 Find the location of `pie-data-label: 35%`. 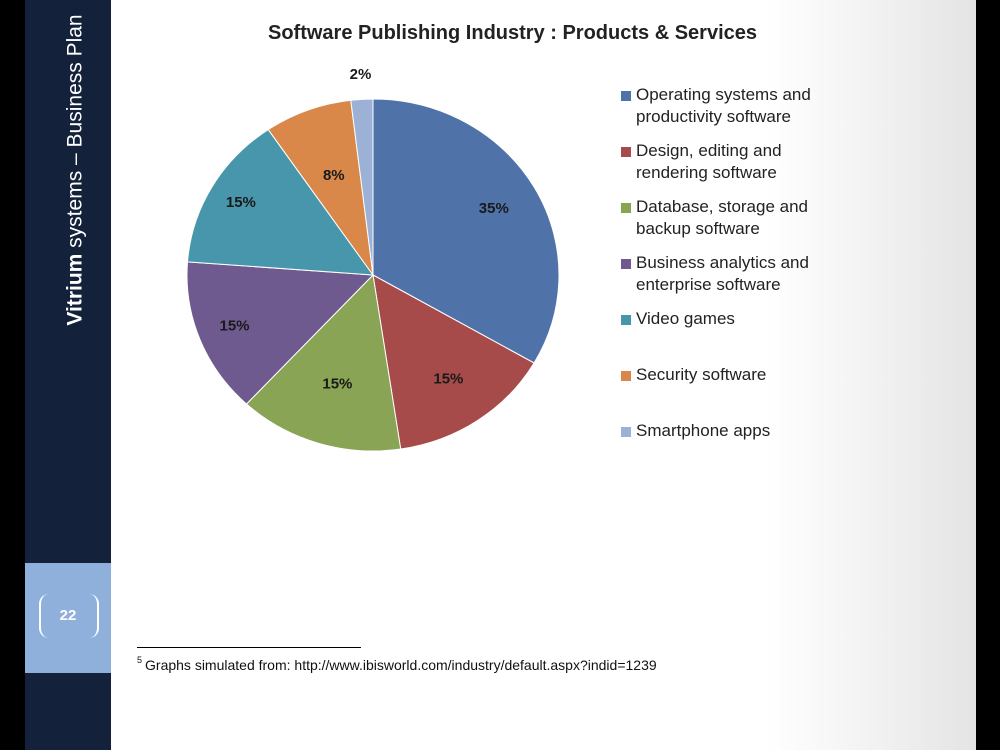

pie-data-label: 35% is located at coordinates (494, 208).